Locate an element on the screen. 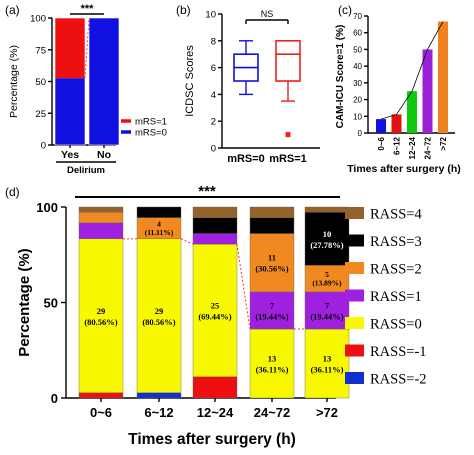  panel-label-a: (a) is located at coordinates (12, 10).